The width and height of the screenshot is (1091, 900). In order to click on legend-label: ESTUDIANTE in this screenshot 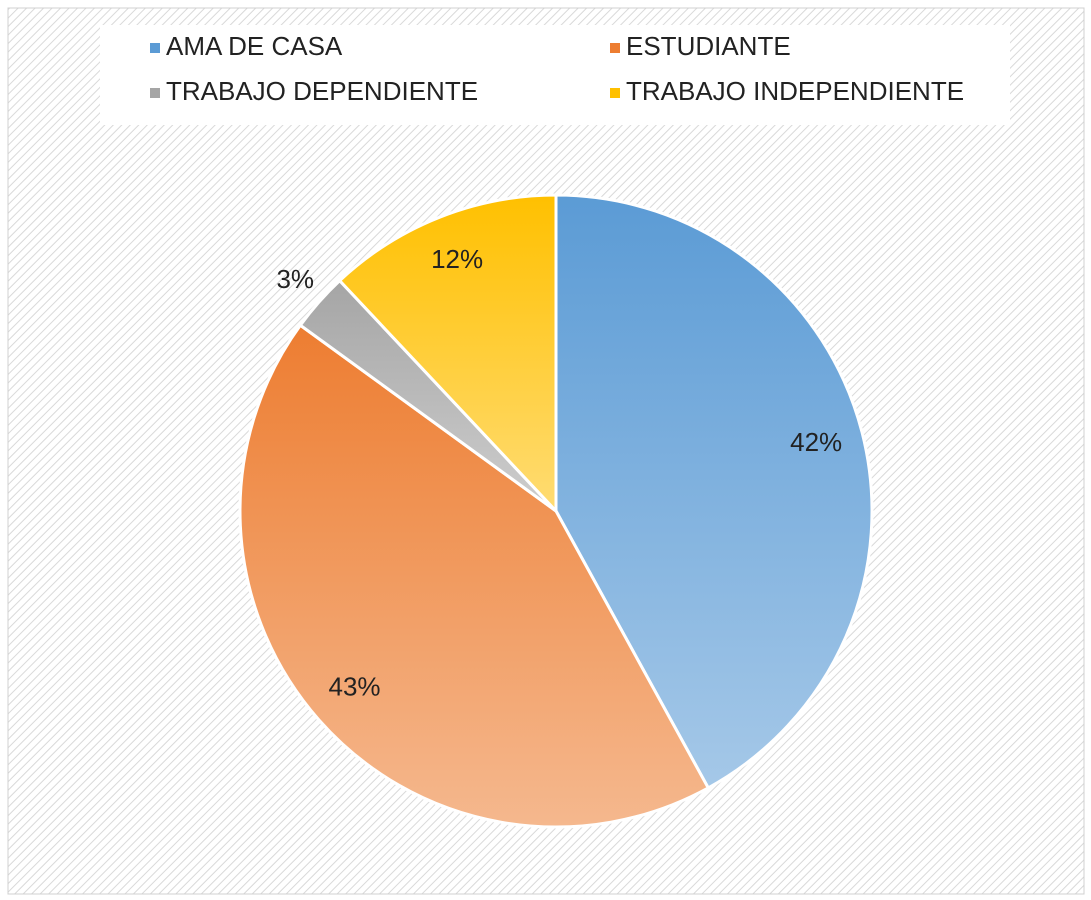, I will do `click(708, 46)`.